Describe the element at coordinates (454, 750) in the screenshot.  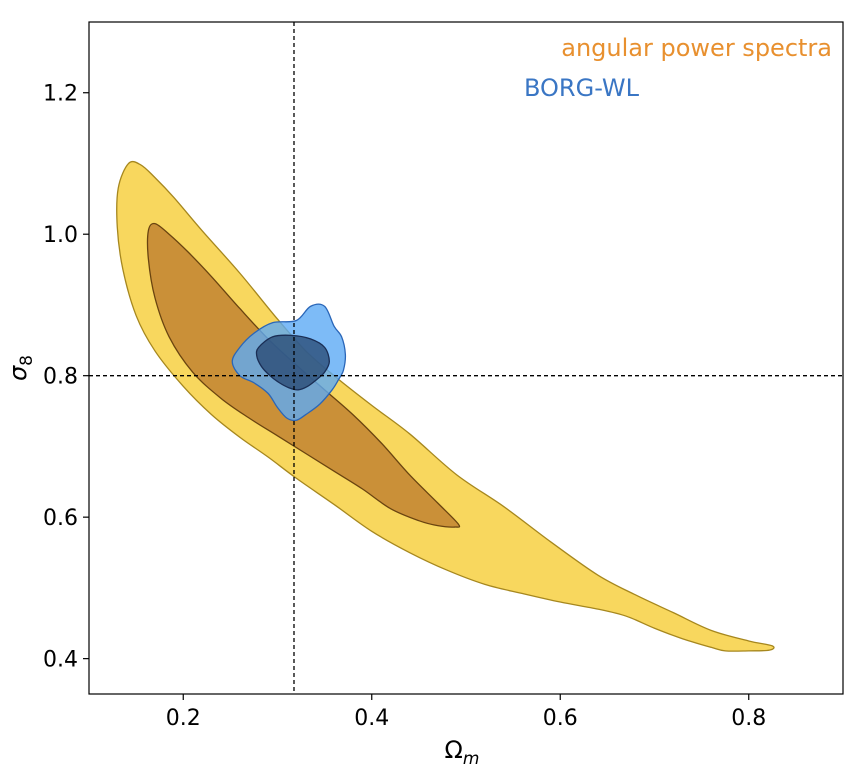
I see `x-axis-label-main: Ω` at that location.